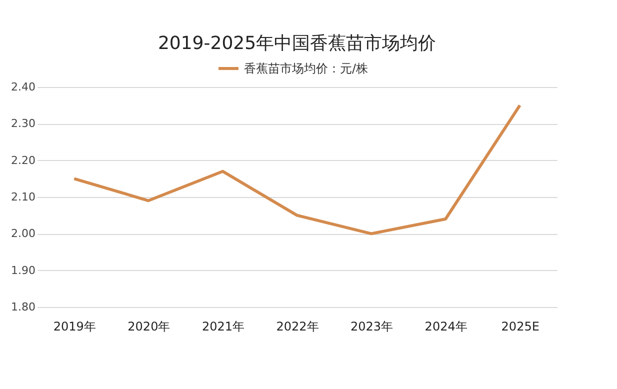  What do you see at coordinates (446, 327) in the screenshot?
I see `x-tick-label: 2024年` at bounding box center [446, 327].